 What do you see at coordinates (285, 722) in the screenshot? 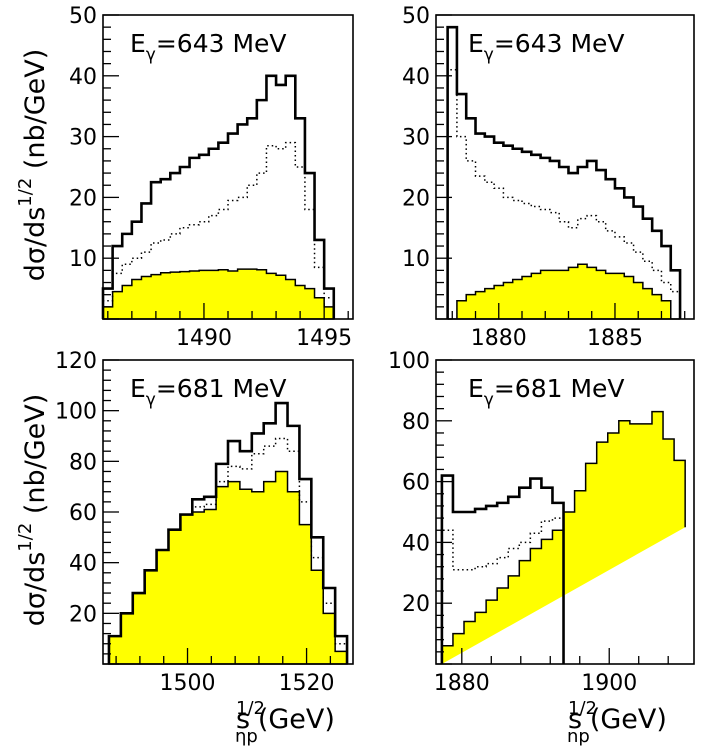
I see `x-axis-title-left: s1/2 ηp(GeV)` at bounding box center [285, 722].